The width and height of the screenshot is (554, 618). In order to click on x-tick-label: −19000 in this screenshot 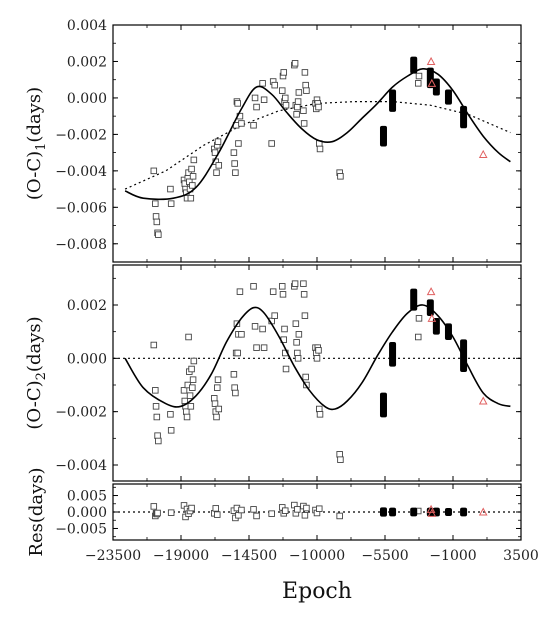, I will do `click(181, 556)`.